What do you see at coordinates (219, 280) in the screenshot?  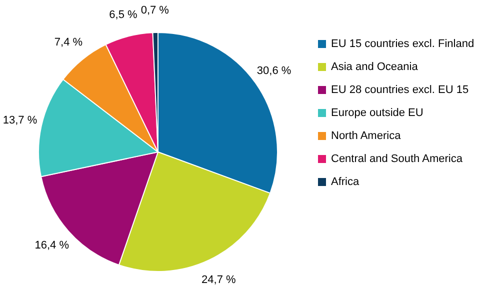 I see `data-label: 24,7 %` at bounding box center [219, 280].